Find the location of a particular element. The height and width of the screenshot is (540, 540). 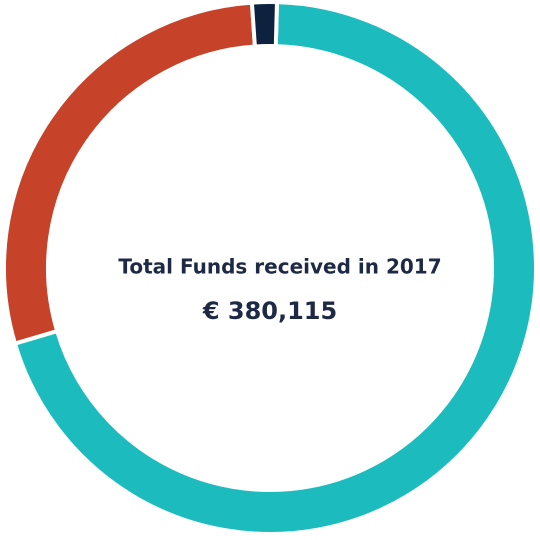

center-total: € 380,115 is located at coordinates (269, 311).